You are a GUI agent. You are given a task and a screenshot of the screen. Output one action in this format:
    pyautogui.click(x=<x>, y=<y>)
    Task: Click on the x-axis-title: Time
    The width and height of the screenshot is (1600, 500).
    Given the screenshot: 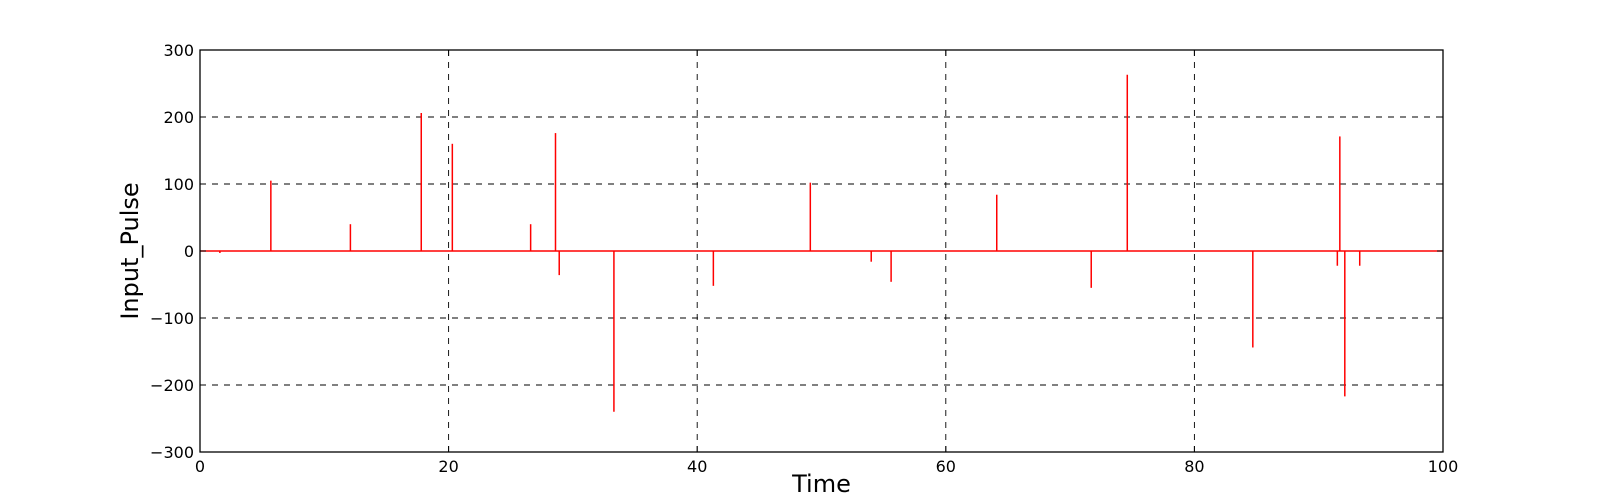 What is the action you would take?
    pyautogui.click(x=821, y=484)
    